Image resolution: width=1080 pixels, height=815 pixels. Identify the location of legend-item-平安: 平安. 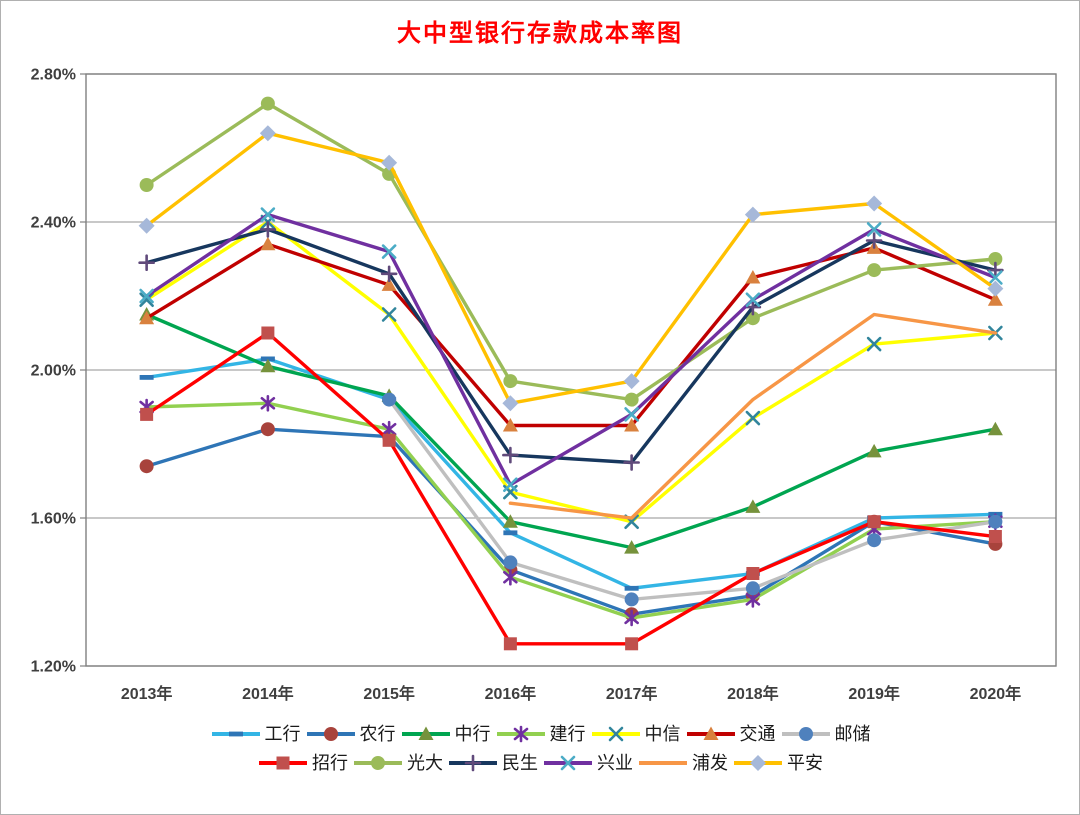
(777, 763).